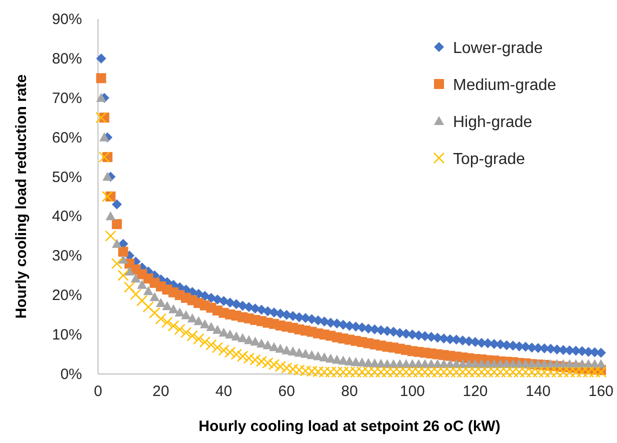  Describe the element at coordinates (67, 177) in the screenshot. I see `y-tick-label: 50%` at that location.